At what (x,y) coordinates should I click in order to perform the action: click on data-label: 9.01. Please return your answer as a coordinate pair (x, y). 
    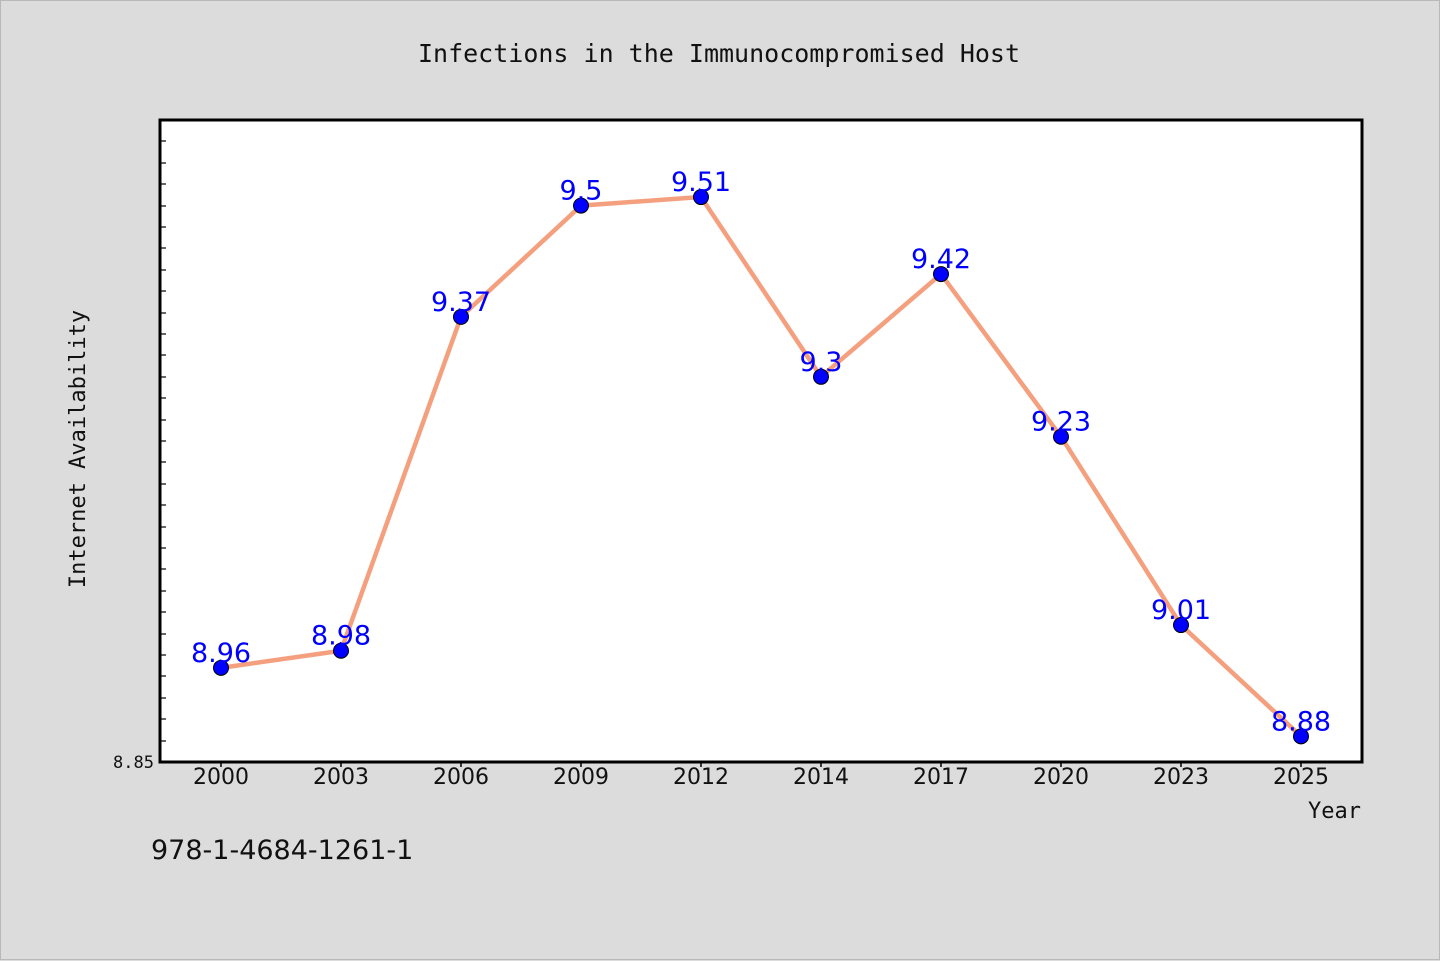
    Looking at the image, I should click on (1181, 610).